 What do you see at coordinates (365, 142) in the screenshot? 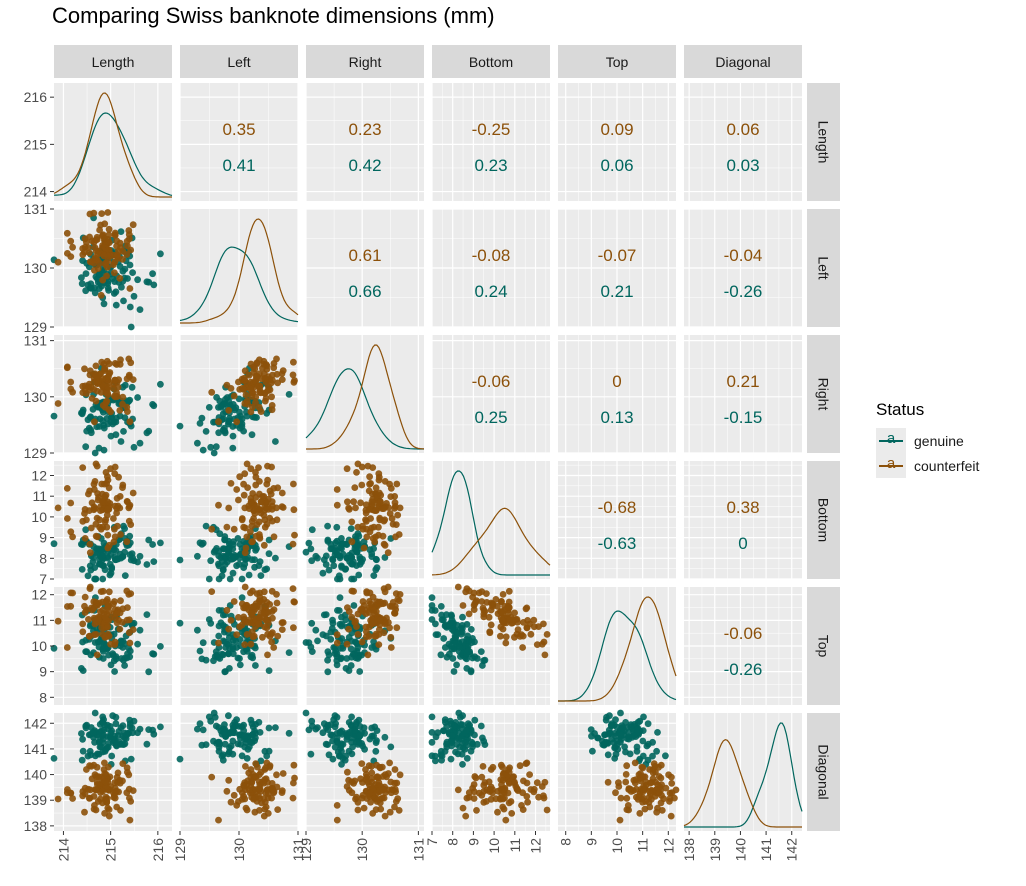
I see `panel-length-right` at bounding box center [365, 142].